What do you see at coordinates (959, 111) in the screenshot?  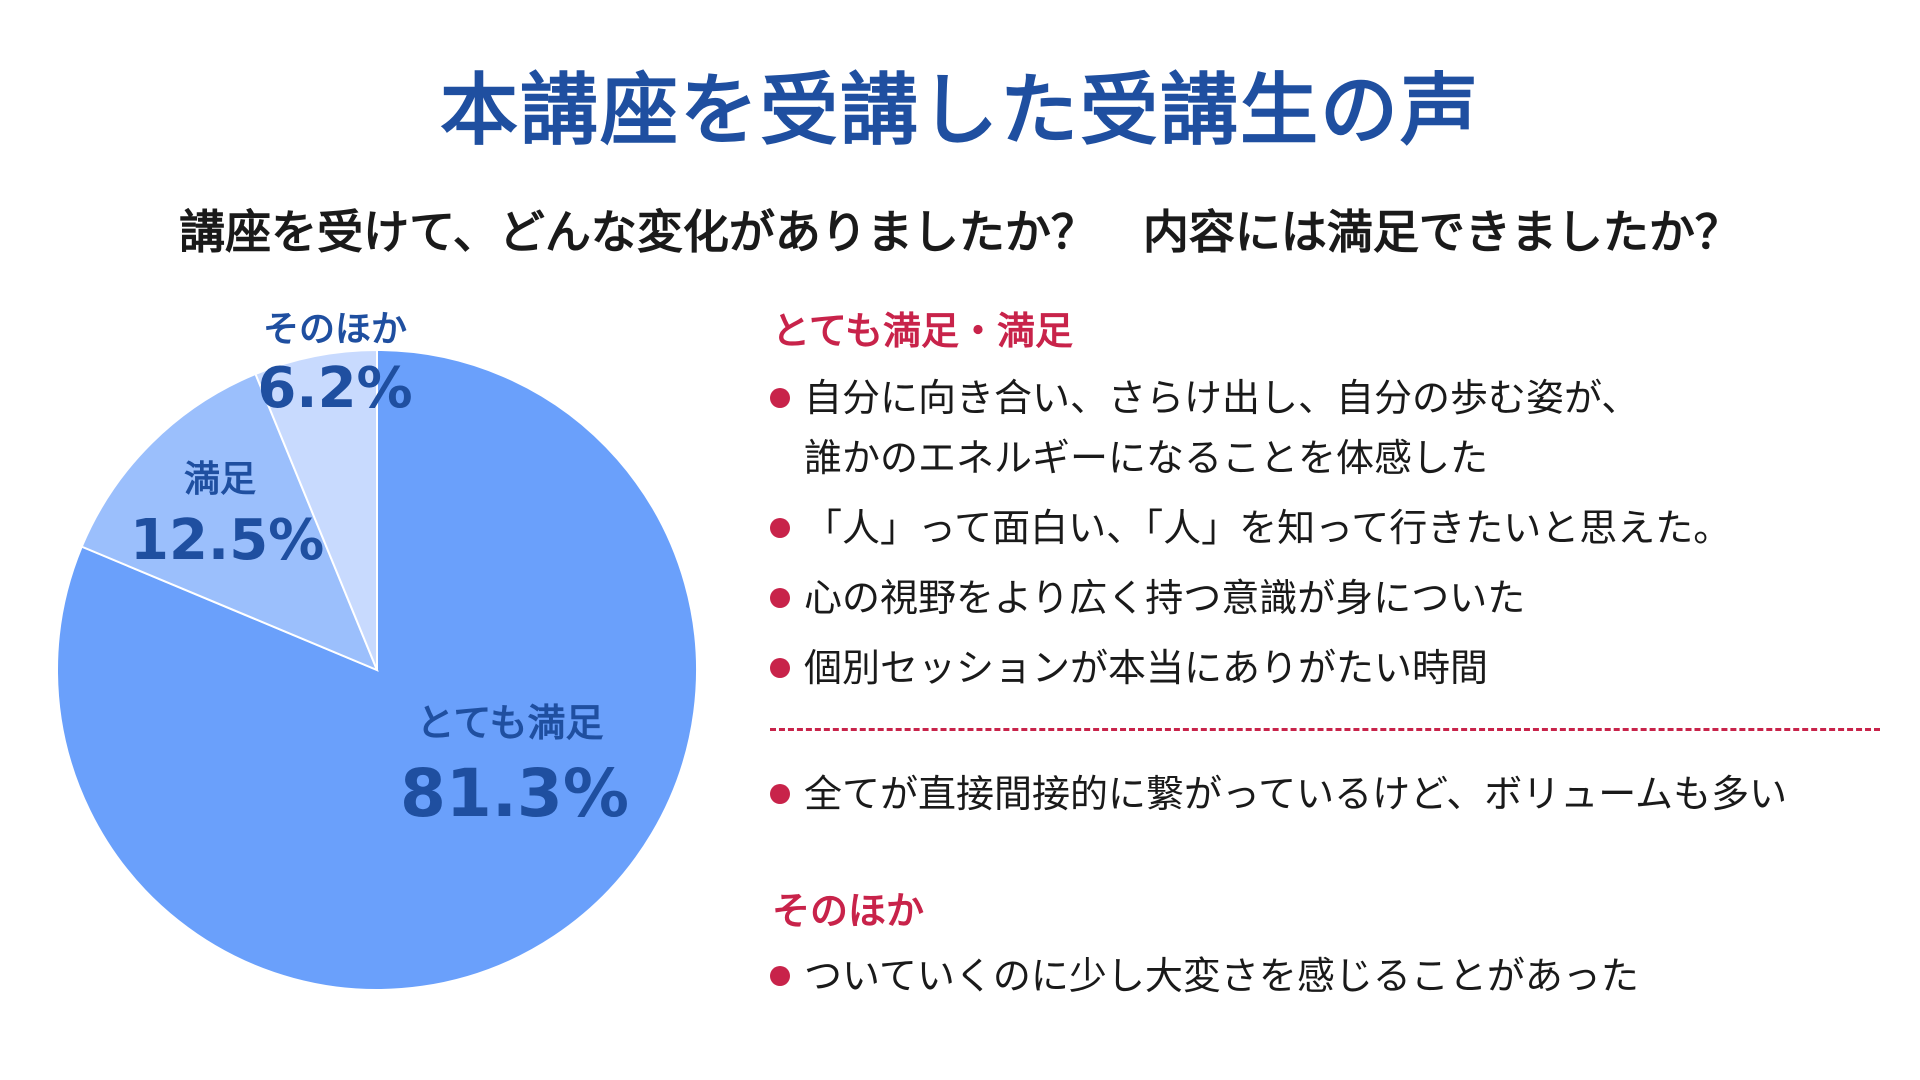 I see `page-title: 本講座を受講した受講生の声` at bounding box center [959, 111].